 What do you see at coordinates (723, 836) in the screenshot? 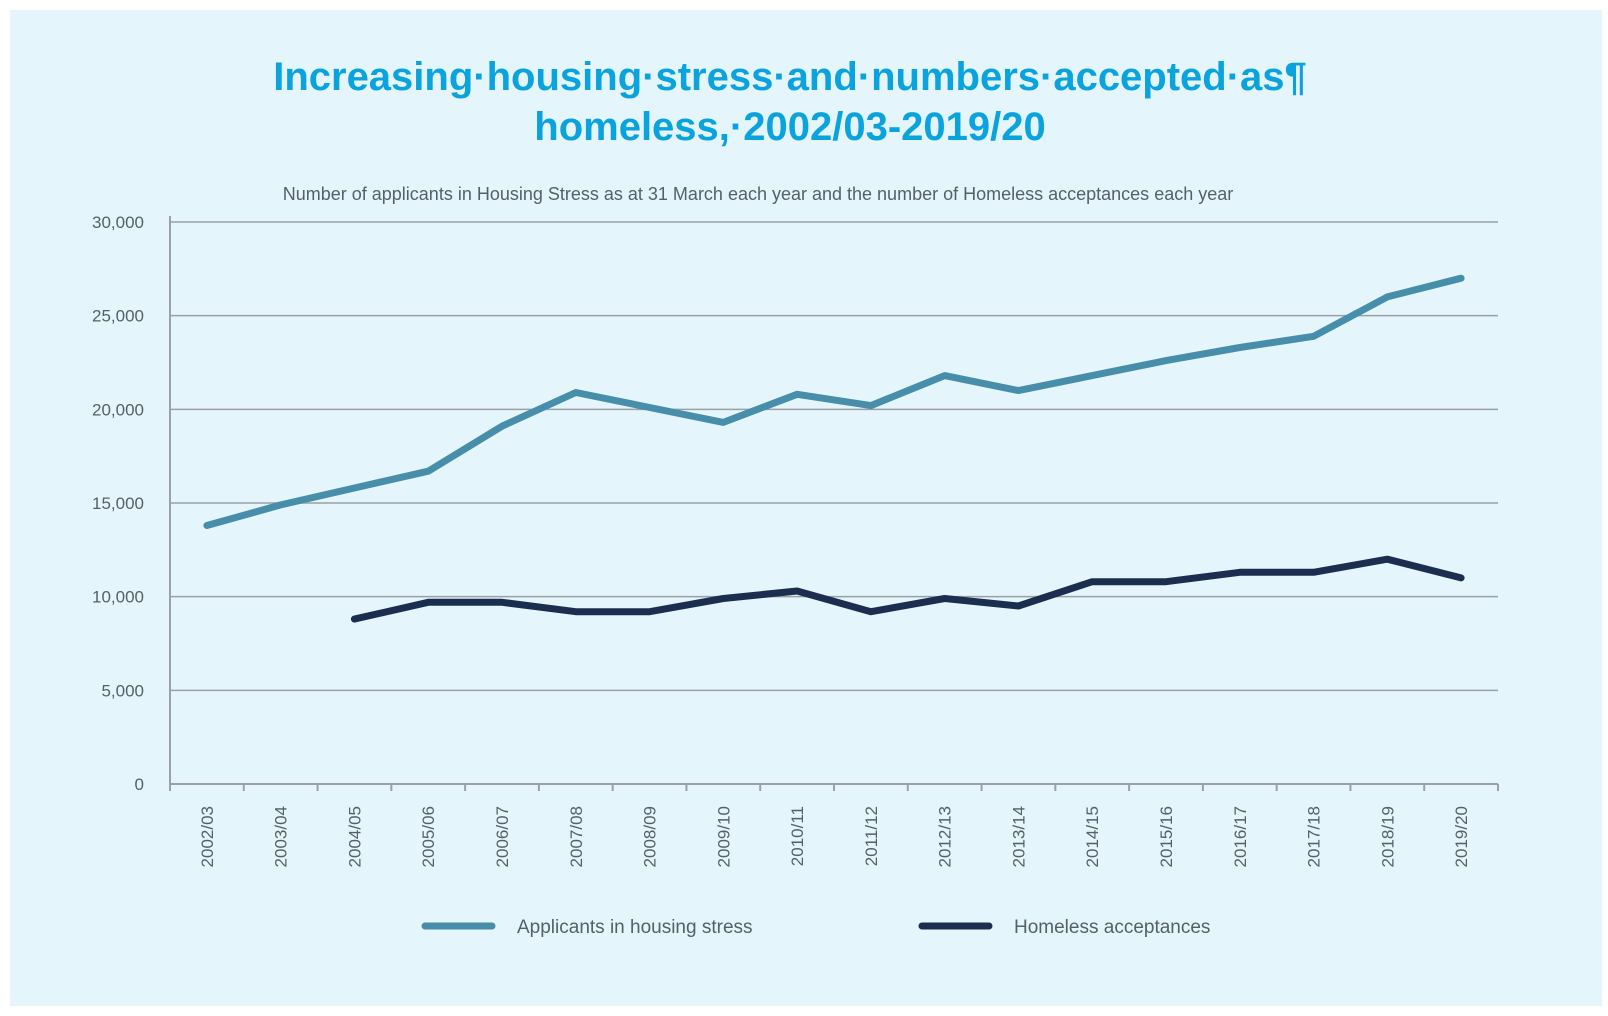
I see `x-tick-label: 2009/10` at bounding box center [723, 836].